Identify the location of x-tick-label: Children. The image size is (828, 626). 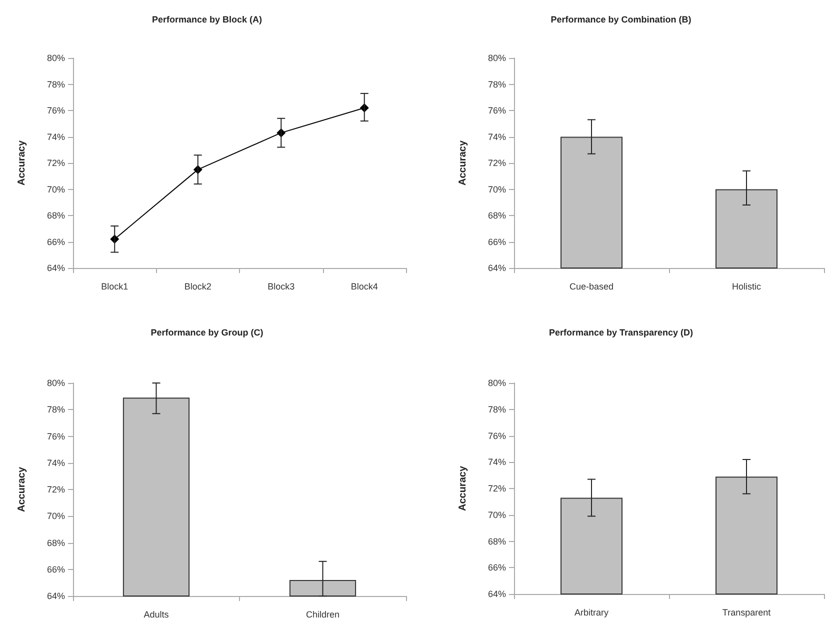
(323, 615).